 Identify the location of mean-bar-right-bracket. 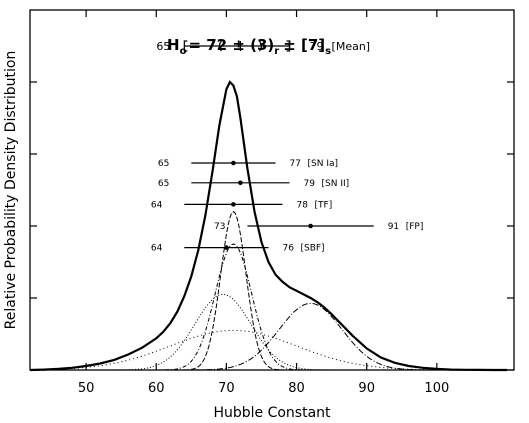
(288, 46).